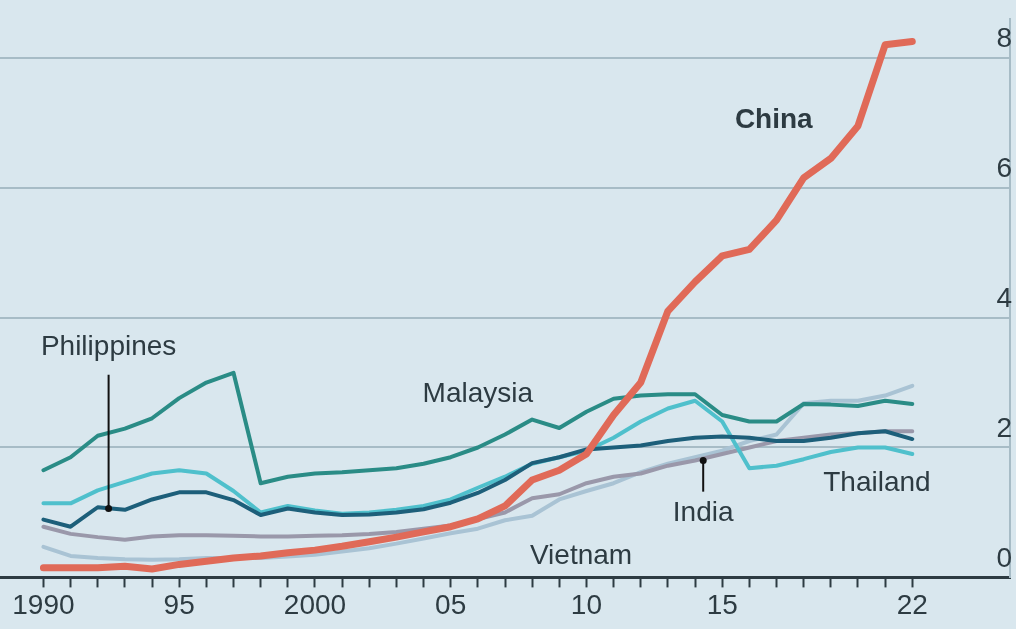 The image size is (1016, 629). Describe the element at coordinates (451, 604) in the screenshot. I see `x-tick-label: 05` at that location.